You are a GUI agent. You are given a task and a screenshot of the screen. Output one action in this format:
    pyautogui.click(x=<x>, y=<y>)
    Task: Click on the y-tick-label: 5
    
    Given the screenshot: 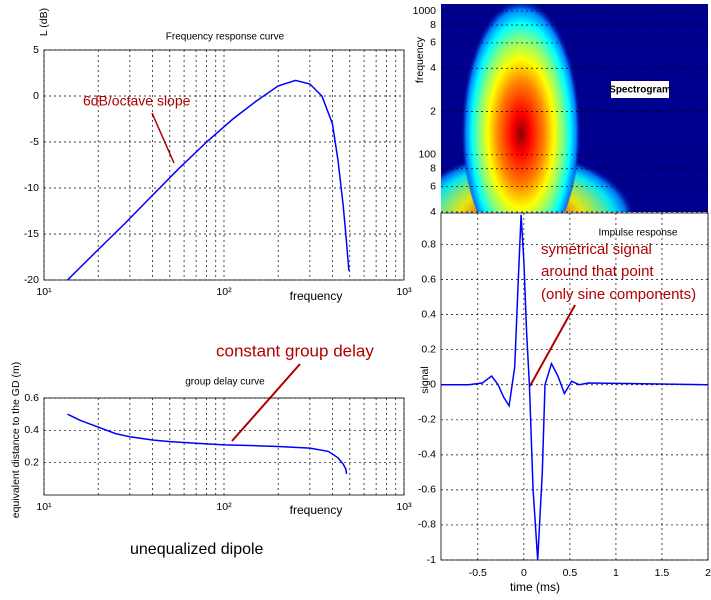 What is the action you would take?
    pyautogui.click(x=36, y=50)
    